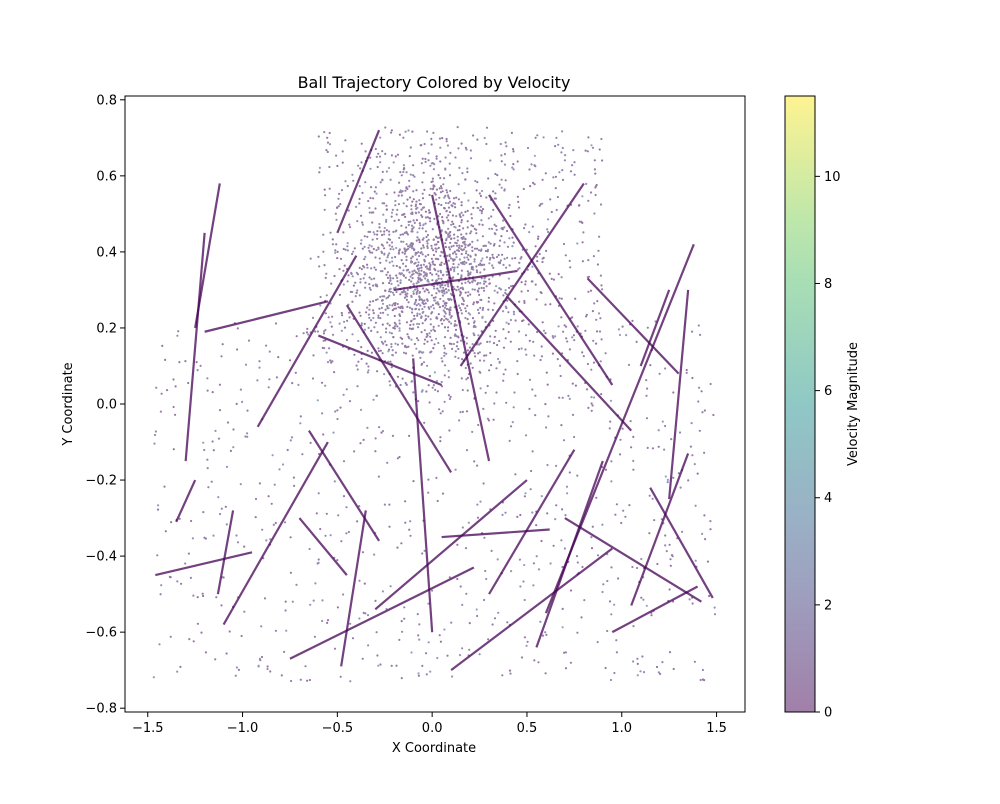  I want to click on x-tick-label: 0.5, so click(527, 728).